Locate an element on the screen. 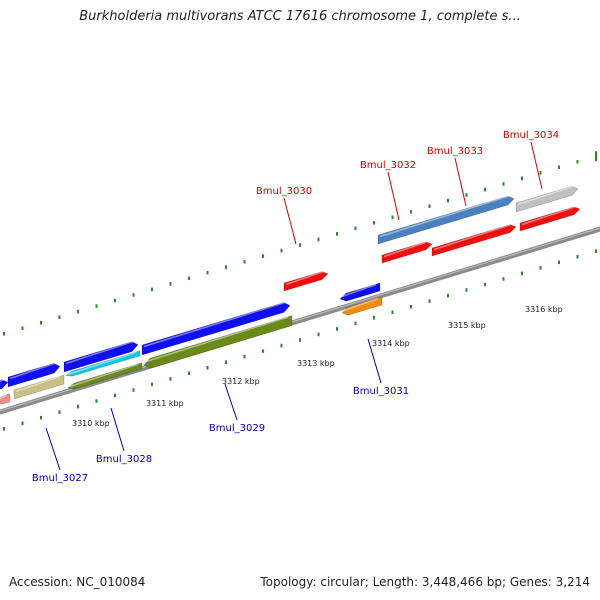 This screenshot has width=600, height=600. gene-feature-grey-block is located at coordinates (547, 199).